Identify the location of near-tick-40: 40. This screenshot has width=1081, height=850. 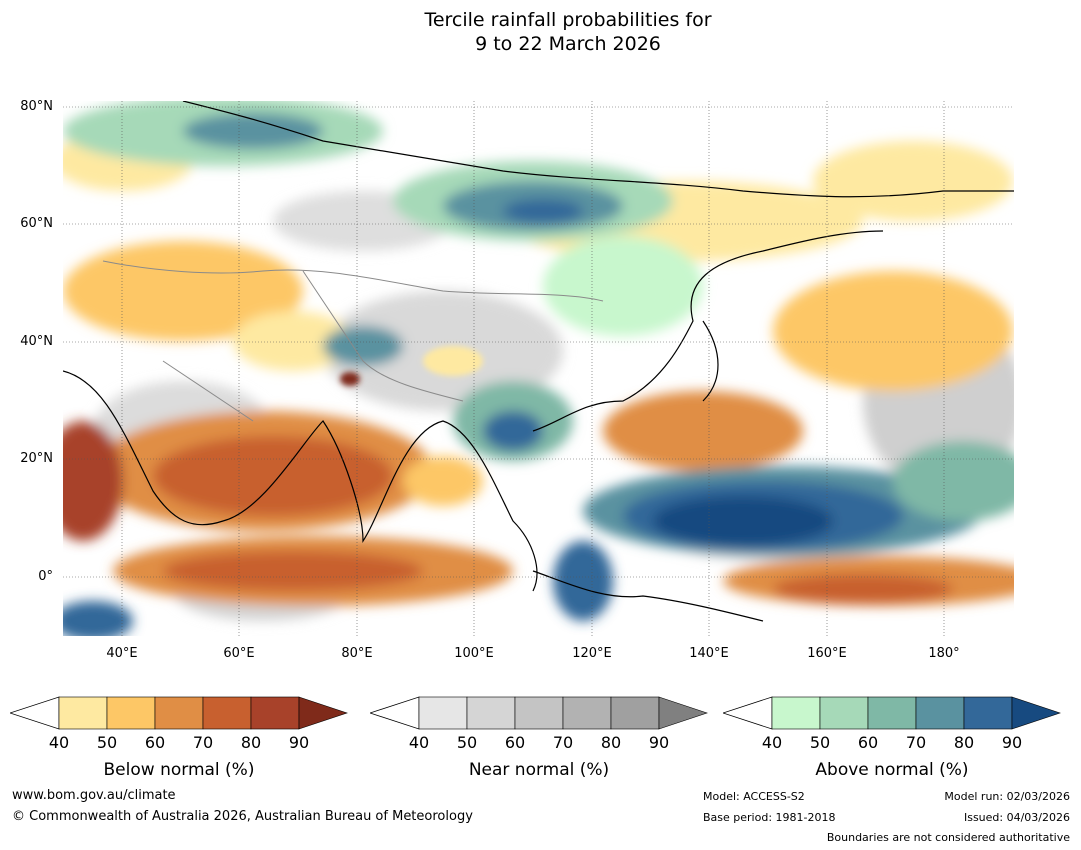
(419, 742).